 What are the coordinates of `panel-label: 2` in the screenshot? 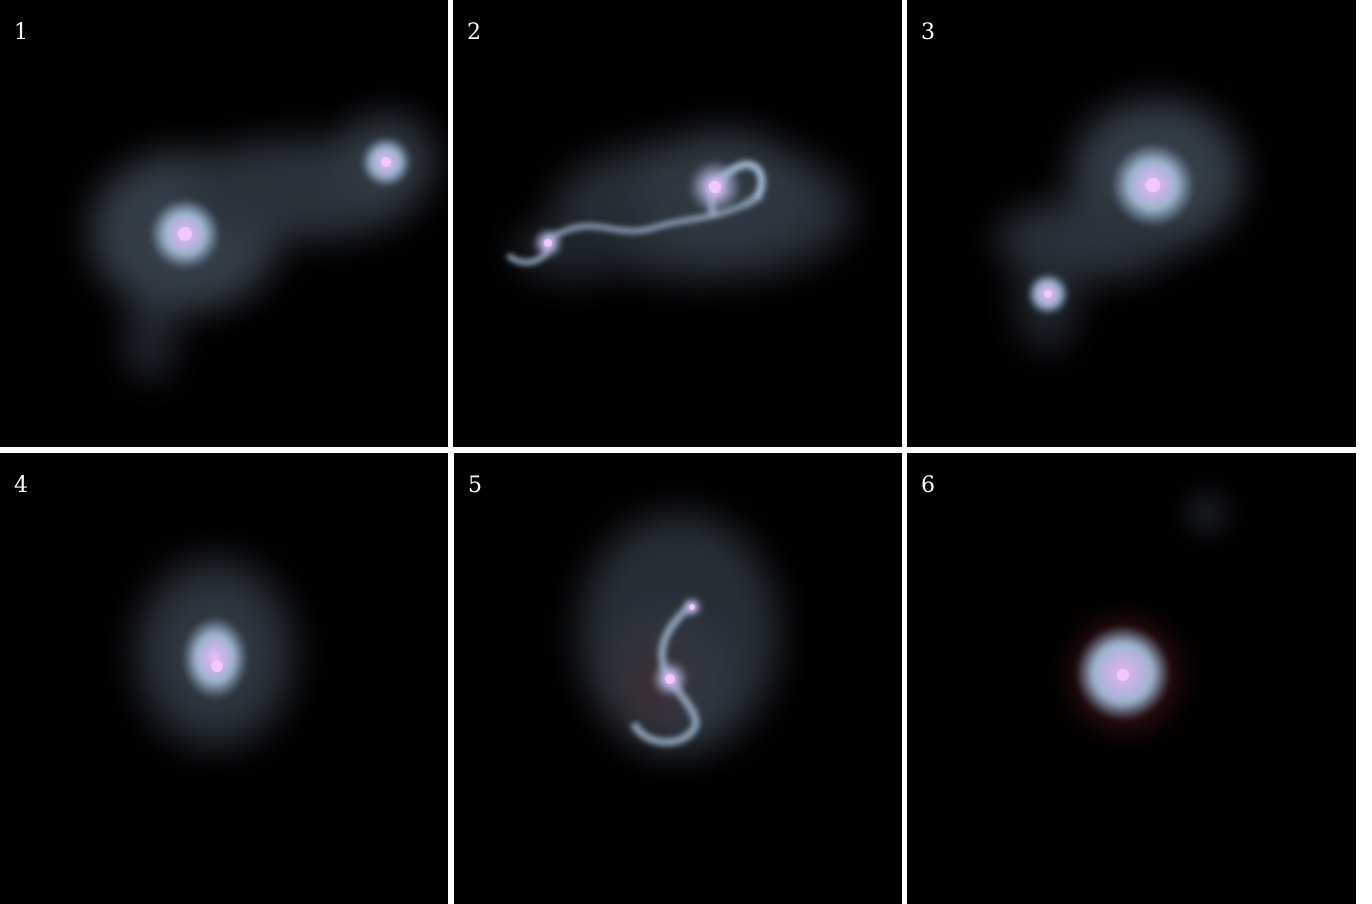 It's located at (474, 32).